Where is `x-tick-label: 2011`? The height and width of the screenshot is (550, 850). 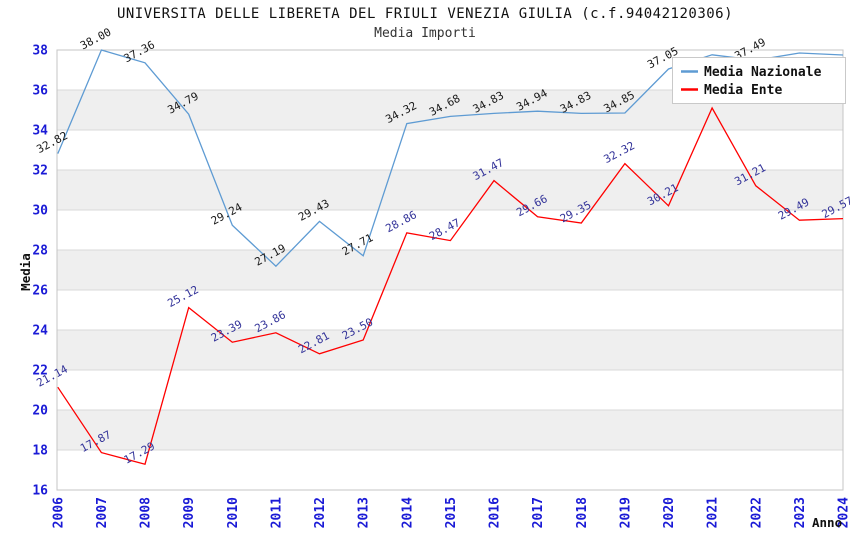
x-tick-label: 2011 is located at coordinates (276, 512).